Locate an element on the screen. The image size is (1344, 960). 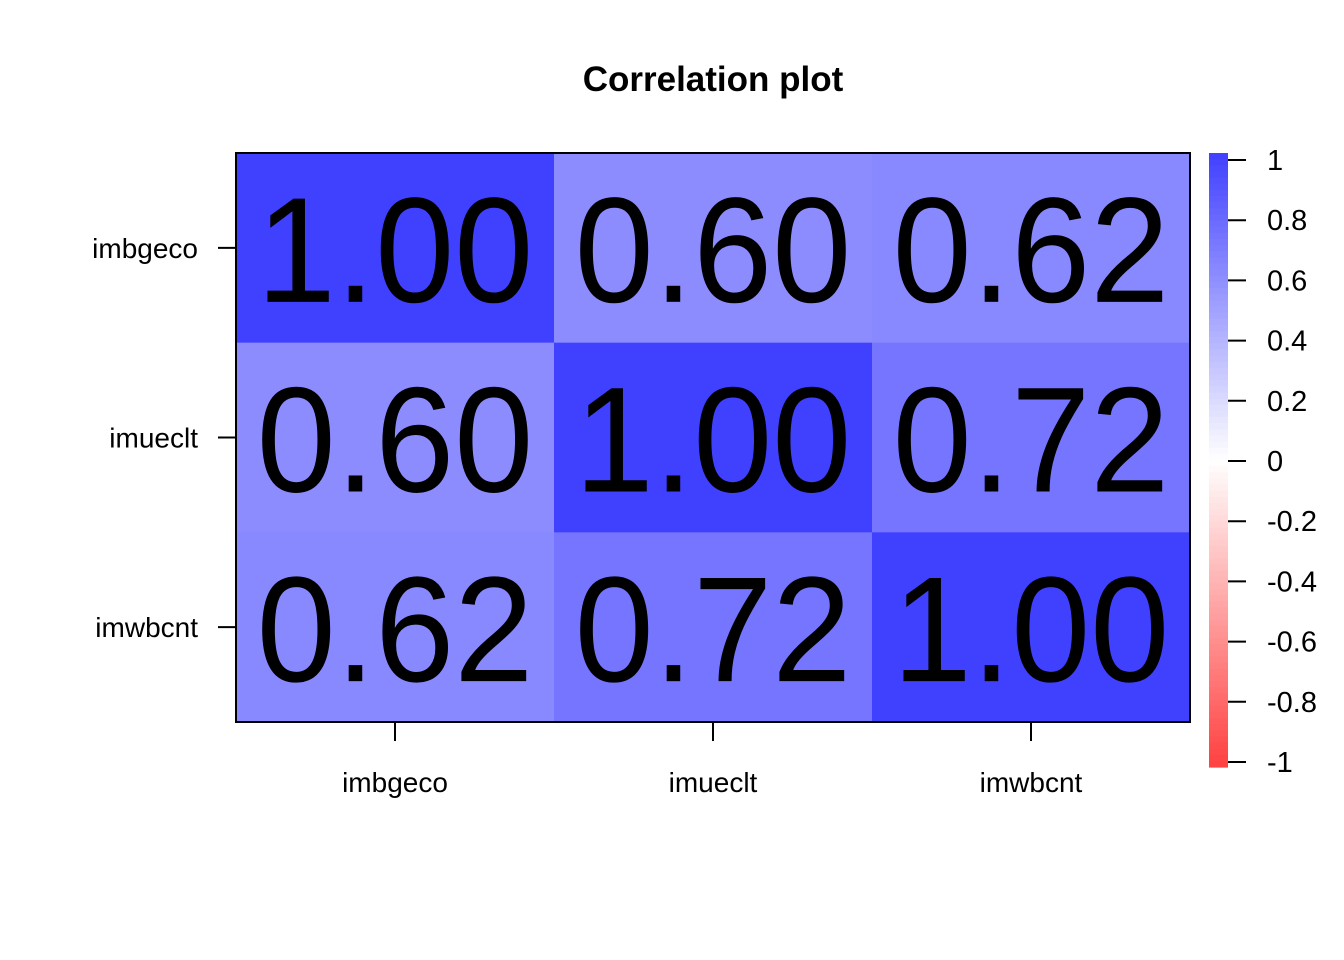
y-tick-label: imbgeco is located at coordinates (145, 248).